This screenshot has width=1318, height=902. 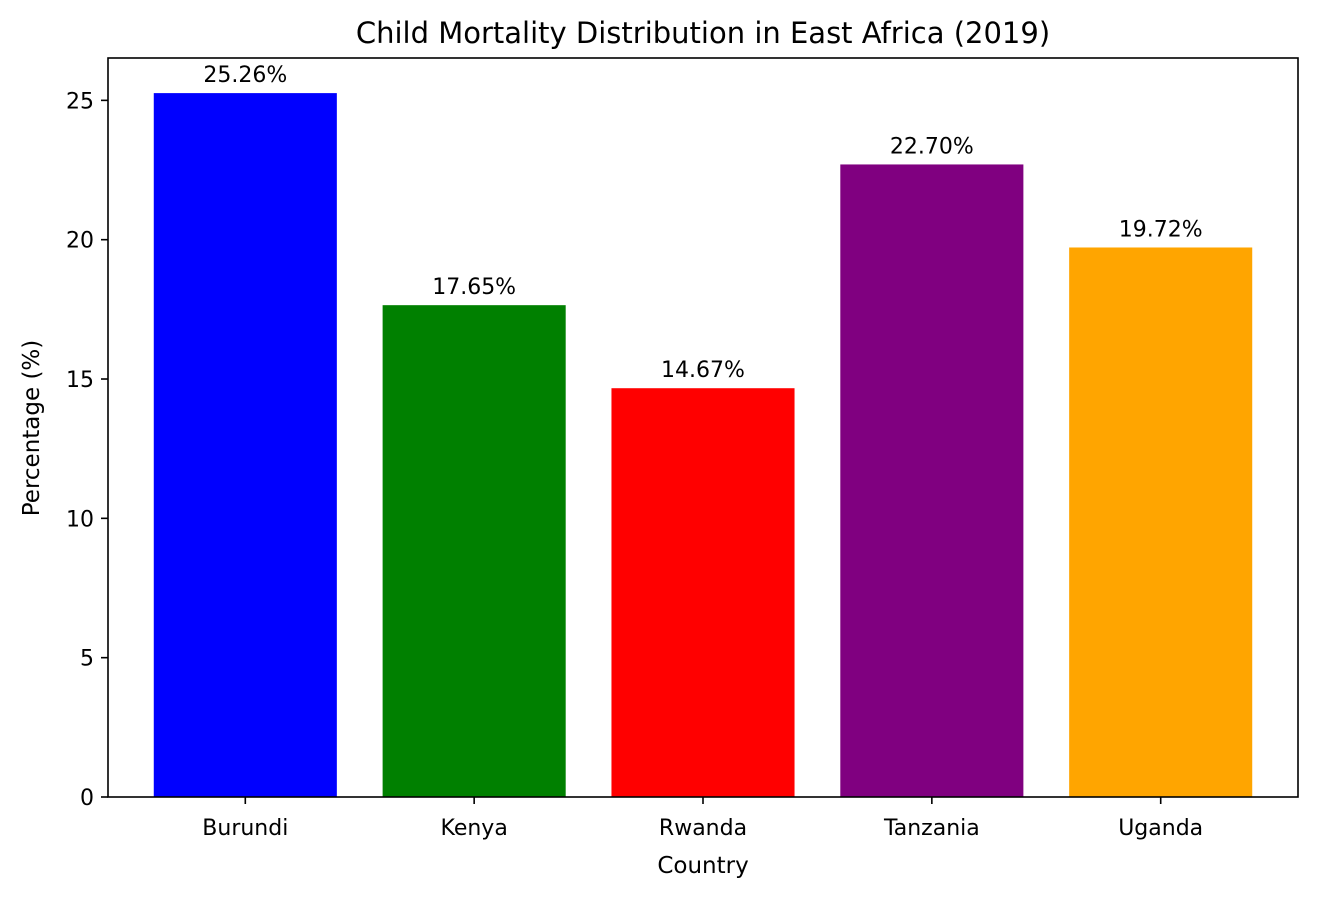 I want to click on x-axis-ticks: Burundi Kenya Rwanda Tanzania Uganda, so click(x=702, y=819).